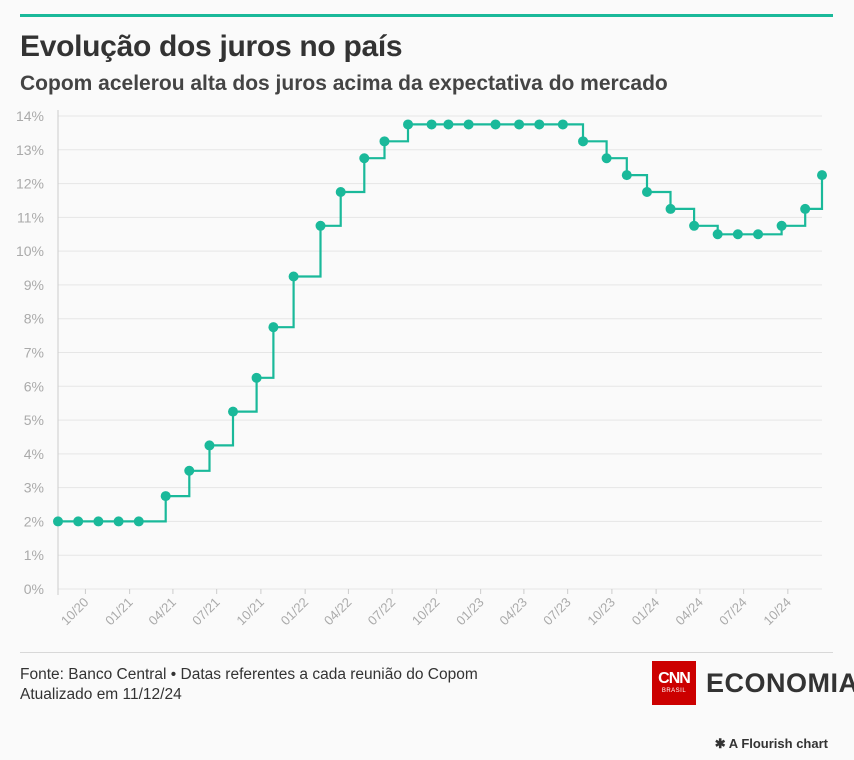 This screenshot has height=760, width=854. What do you see at coordinates (30, 150) in the screenshot?
I see `y-tick-label: 13%` at bounding box center [30, 150].